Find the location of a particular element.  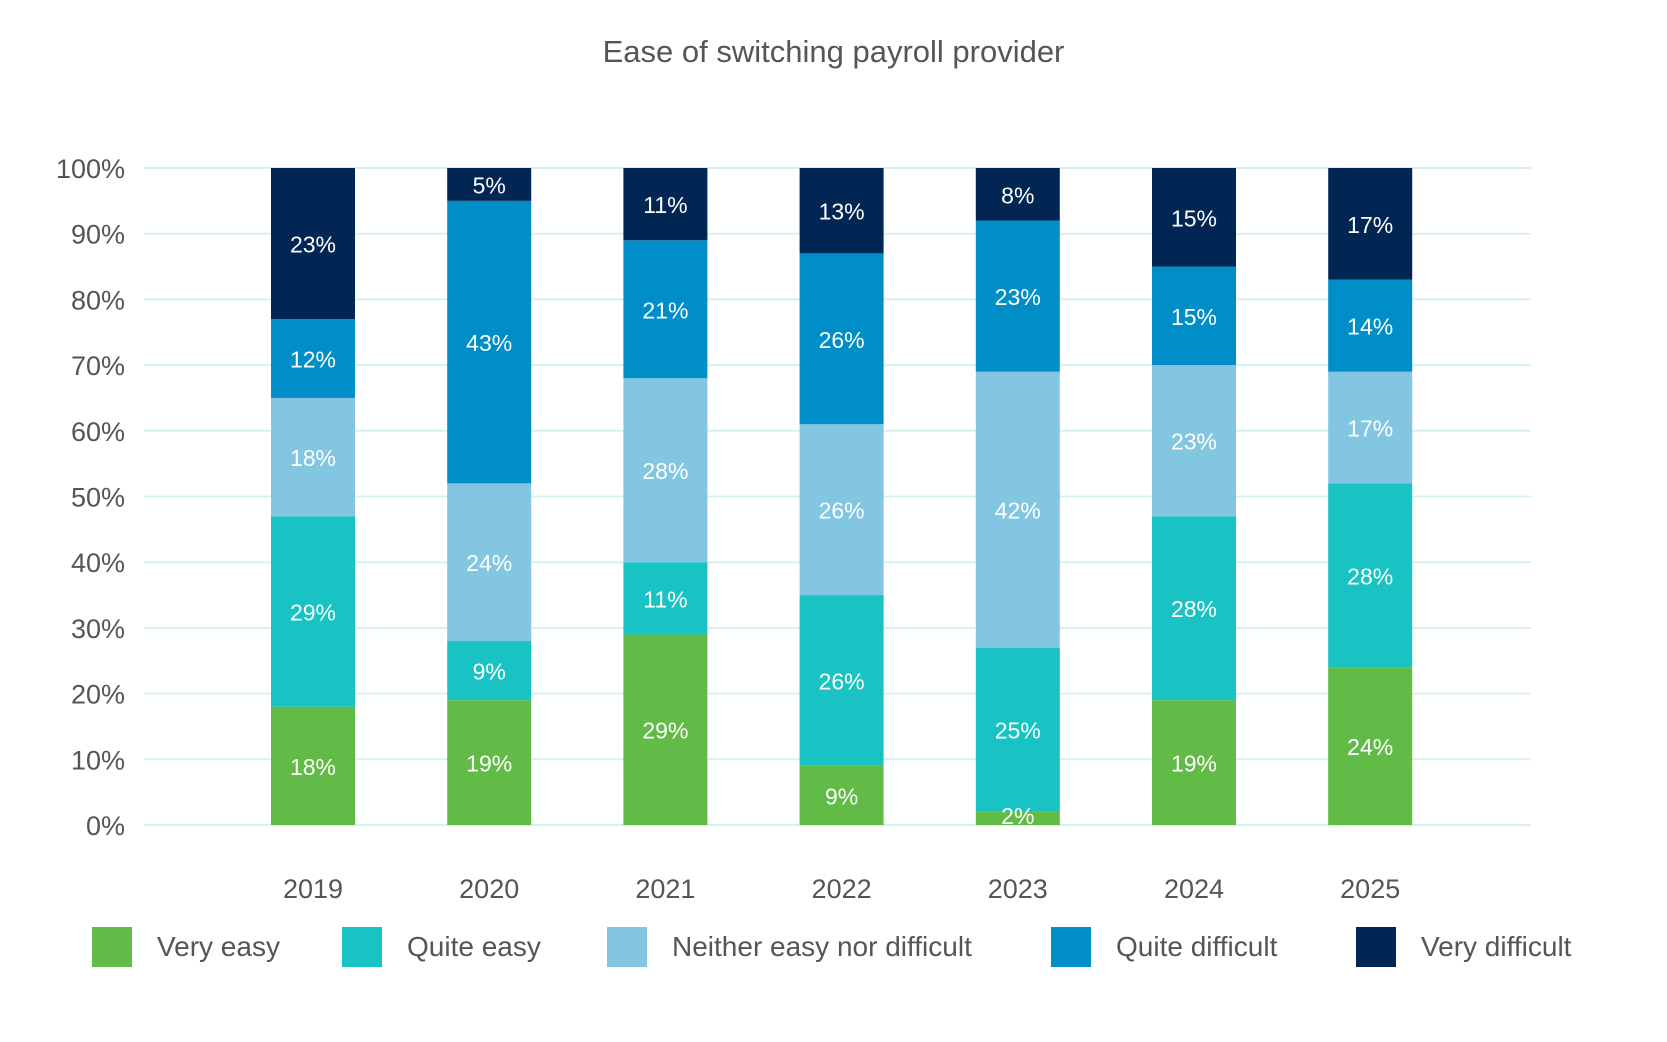

x-tick-label: 2019 is located at coordinates (313, 889).